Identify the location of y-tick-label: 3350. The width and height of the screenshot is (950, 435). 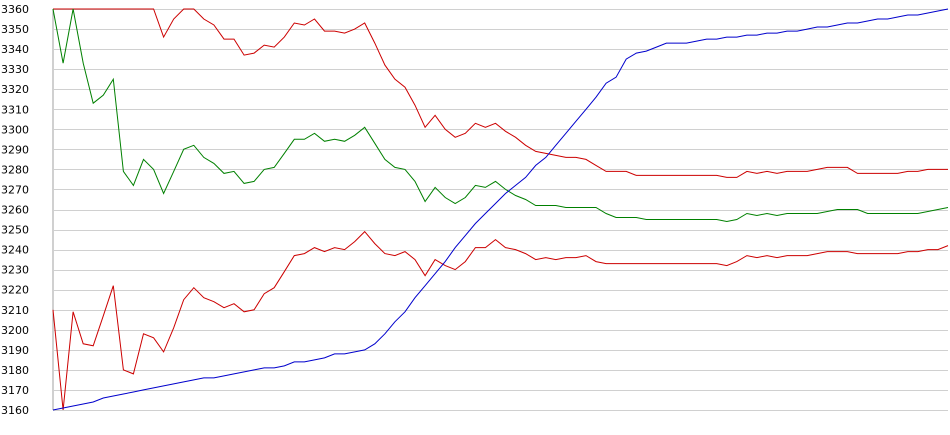
(15, 29).